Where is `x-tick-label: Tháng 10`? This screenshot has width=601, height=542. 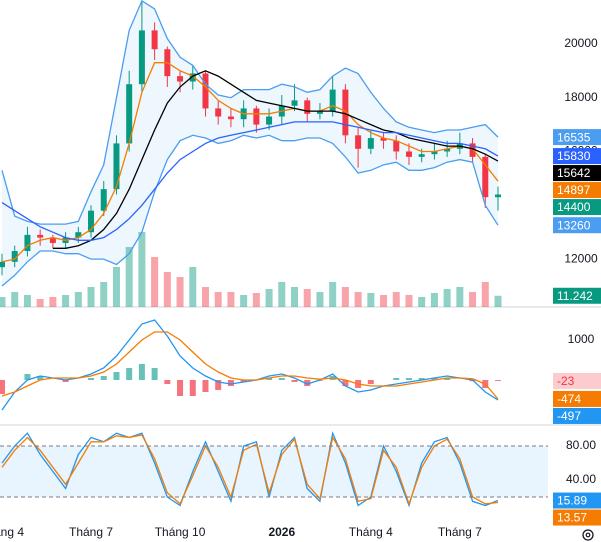 x-tick-label: Tháng 10 is located at coordinates (180, 532).